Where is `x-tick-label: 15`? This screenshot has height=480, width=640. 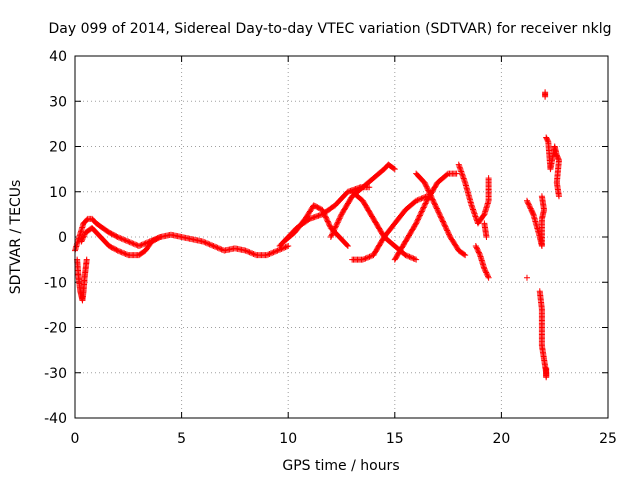 x-tick-label: 15 is located at coordinates (395, 439).